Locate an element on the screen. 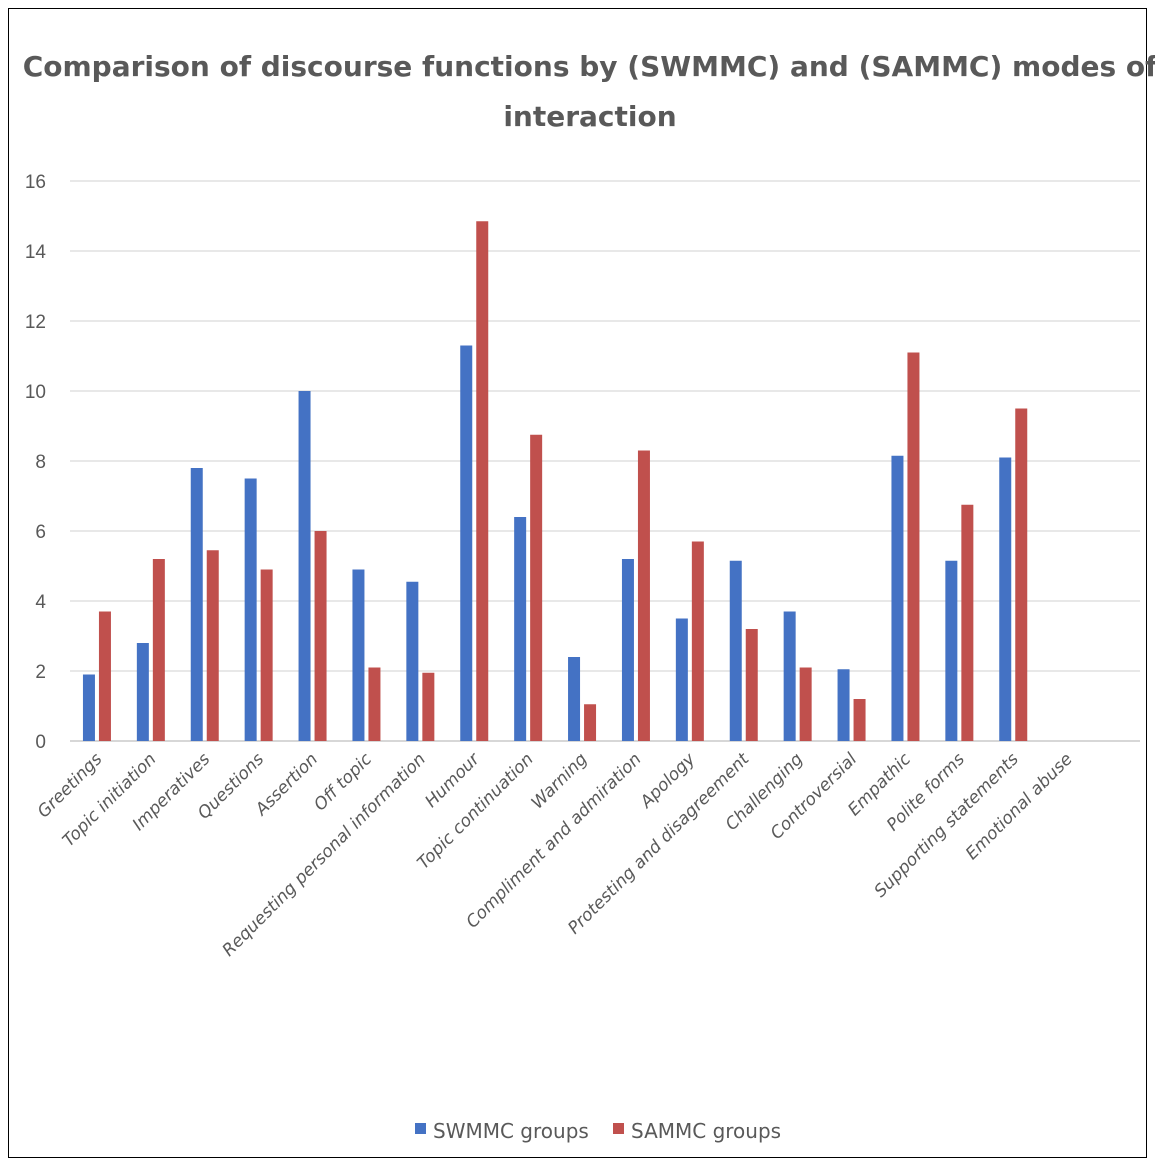 The height and width of the screenshot is (1164, 1155). y-tick-label: 10 is located at coordinates (35, 392).